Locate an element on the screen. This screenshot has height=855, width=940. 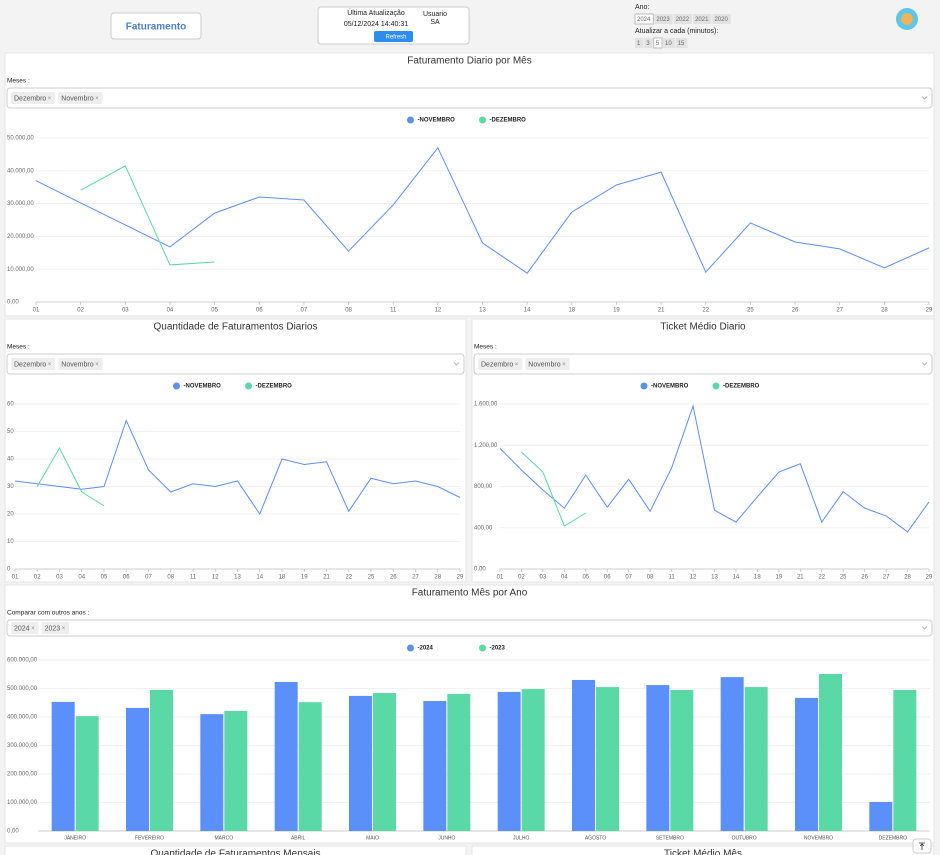
chart-title: Faturamento Mês por Ano is located at coordinates (470, 593).